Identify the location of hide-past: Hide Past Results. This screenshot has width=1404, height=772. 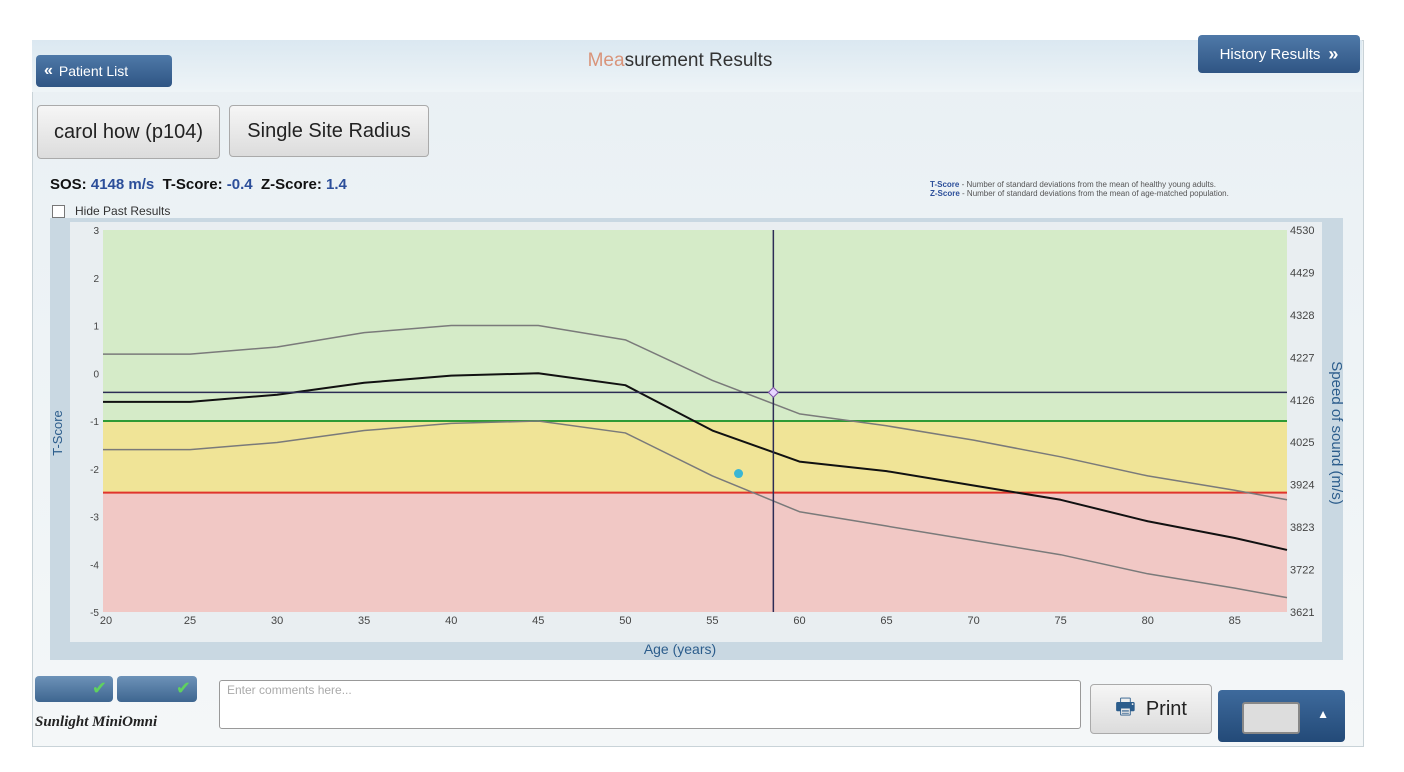
(111, 211).